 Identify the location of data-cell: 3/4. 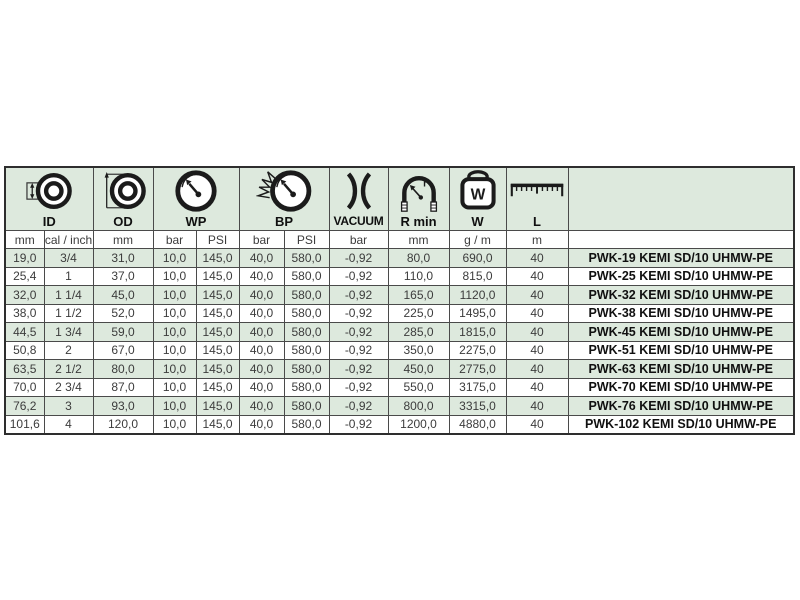
(68, 258).